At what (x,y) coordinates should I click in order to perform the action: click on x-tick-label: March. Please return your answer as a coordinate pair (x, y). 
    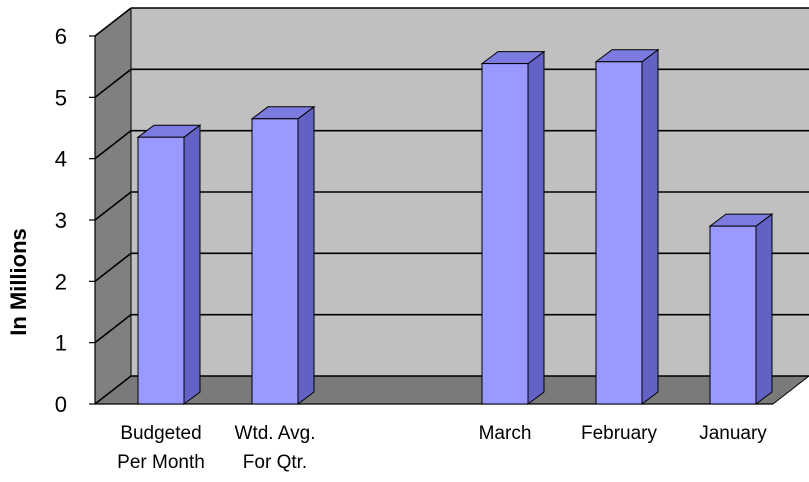
    Looking at the image, I should click on (505, 433).